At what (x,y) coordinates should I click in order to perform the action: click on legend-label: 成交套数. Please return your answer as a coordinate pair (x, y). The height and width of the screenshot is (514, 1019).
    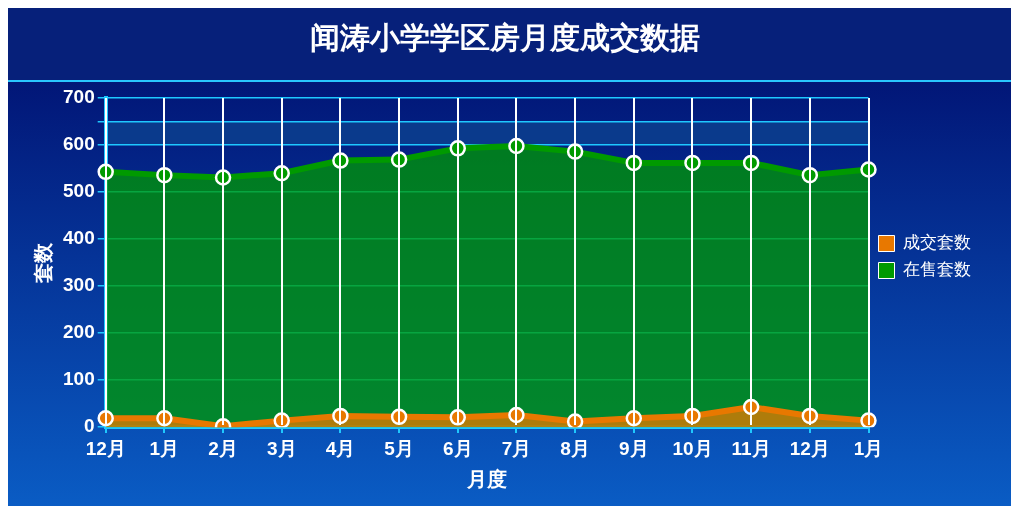
    Looking at the image, I should click on (937, 243).